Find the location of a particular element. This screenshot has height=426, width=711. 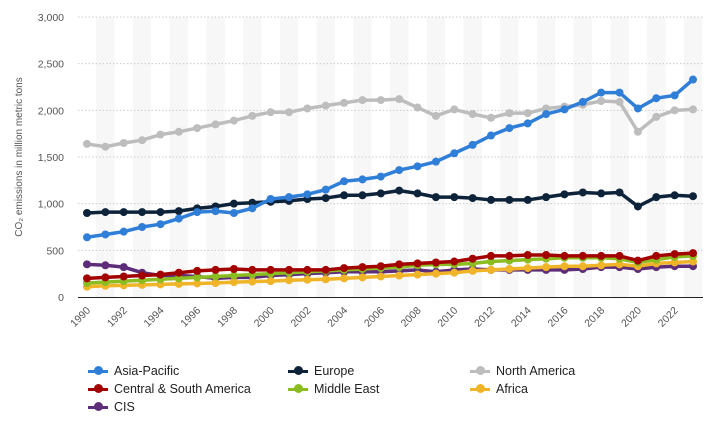

legend-item: CIS is located at coordinates (188, 407).